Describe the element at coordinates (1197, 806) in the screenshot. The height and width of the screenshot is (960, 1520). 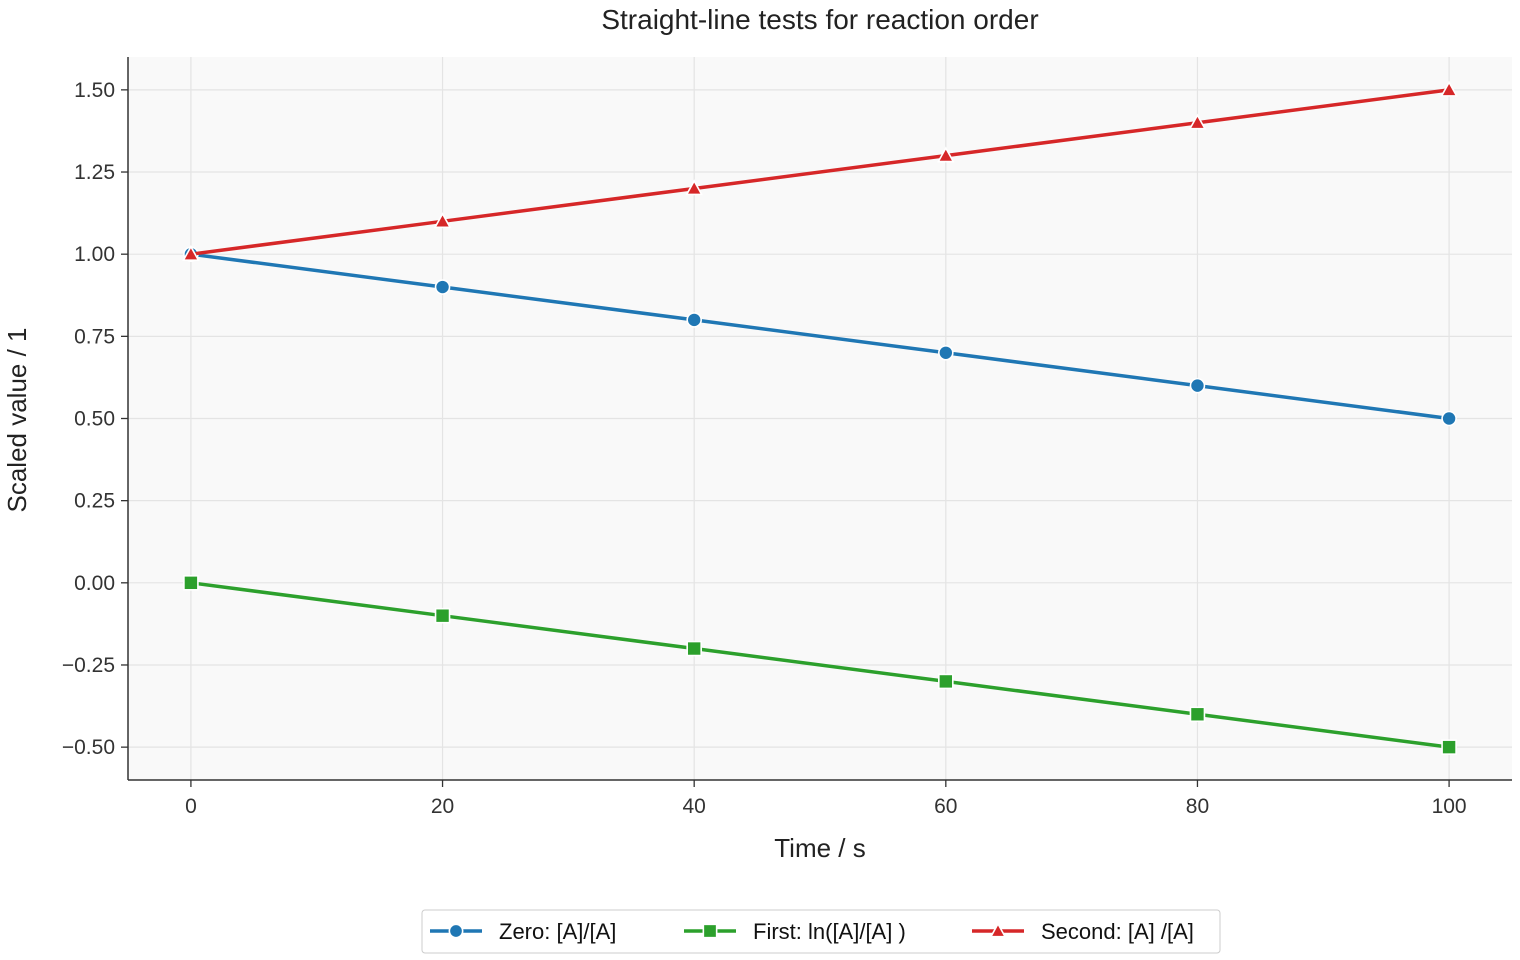
I see `x-tick-label: 80` at that location.